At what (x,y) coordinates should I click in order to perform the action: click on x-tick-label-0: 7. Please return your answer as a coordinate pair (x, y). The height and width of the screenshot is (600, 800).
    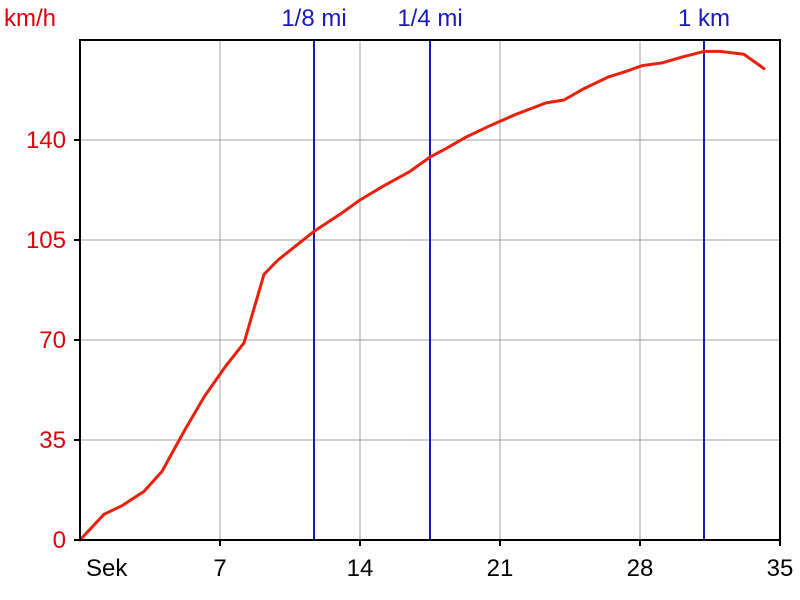
    Looking at the image, I should click on (219, 568).